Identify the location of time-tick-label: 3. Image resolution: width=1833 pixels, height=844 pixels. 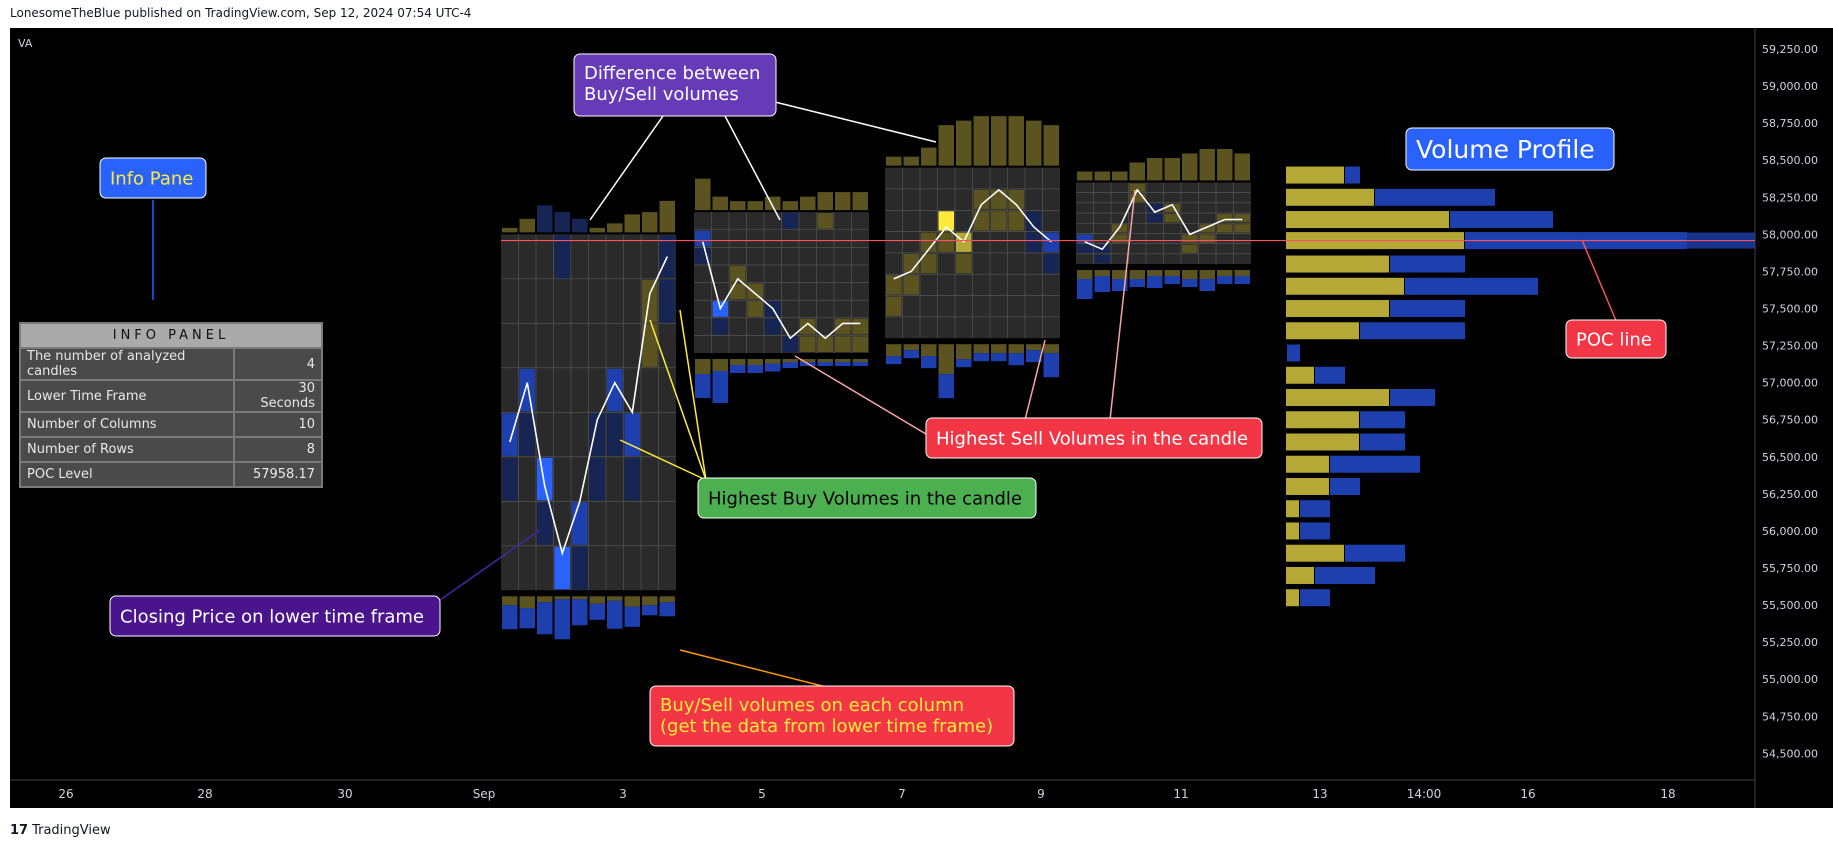
(623, 794).